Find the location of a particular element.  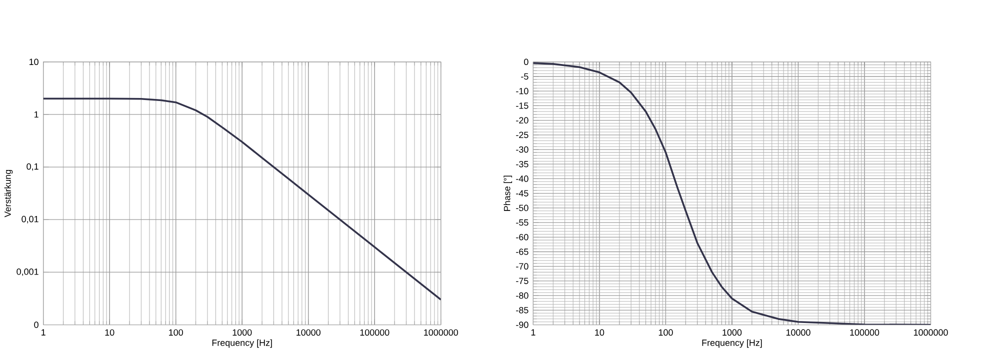

y-tick-label: -80 is located at coordinates (522, 295).